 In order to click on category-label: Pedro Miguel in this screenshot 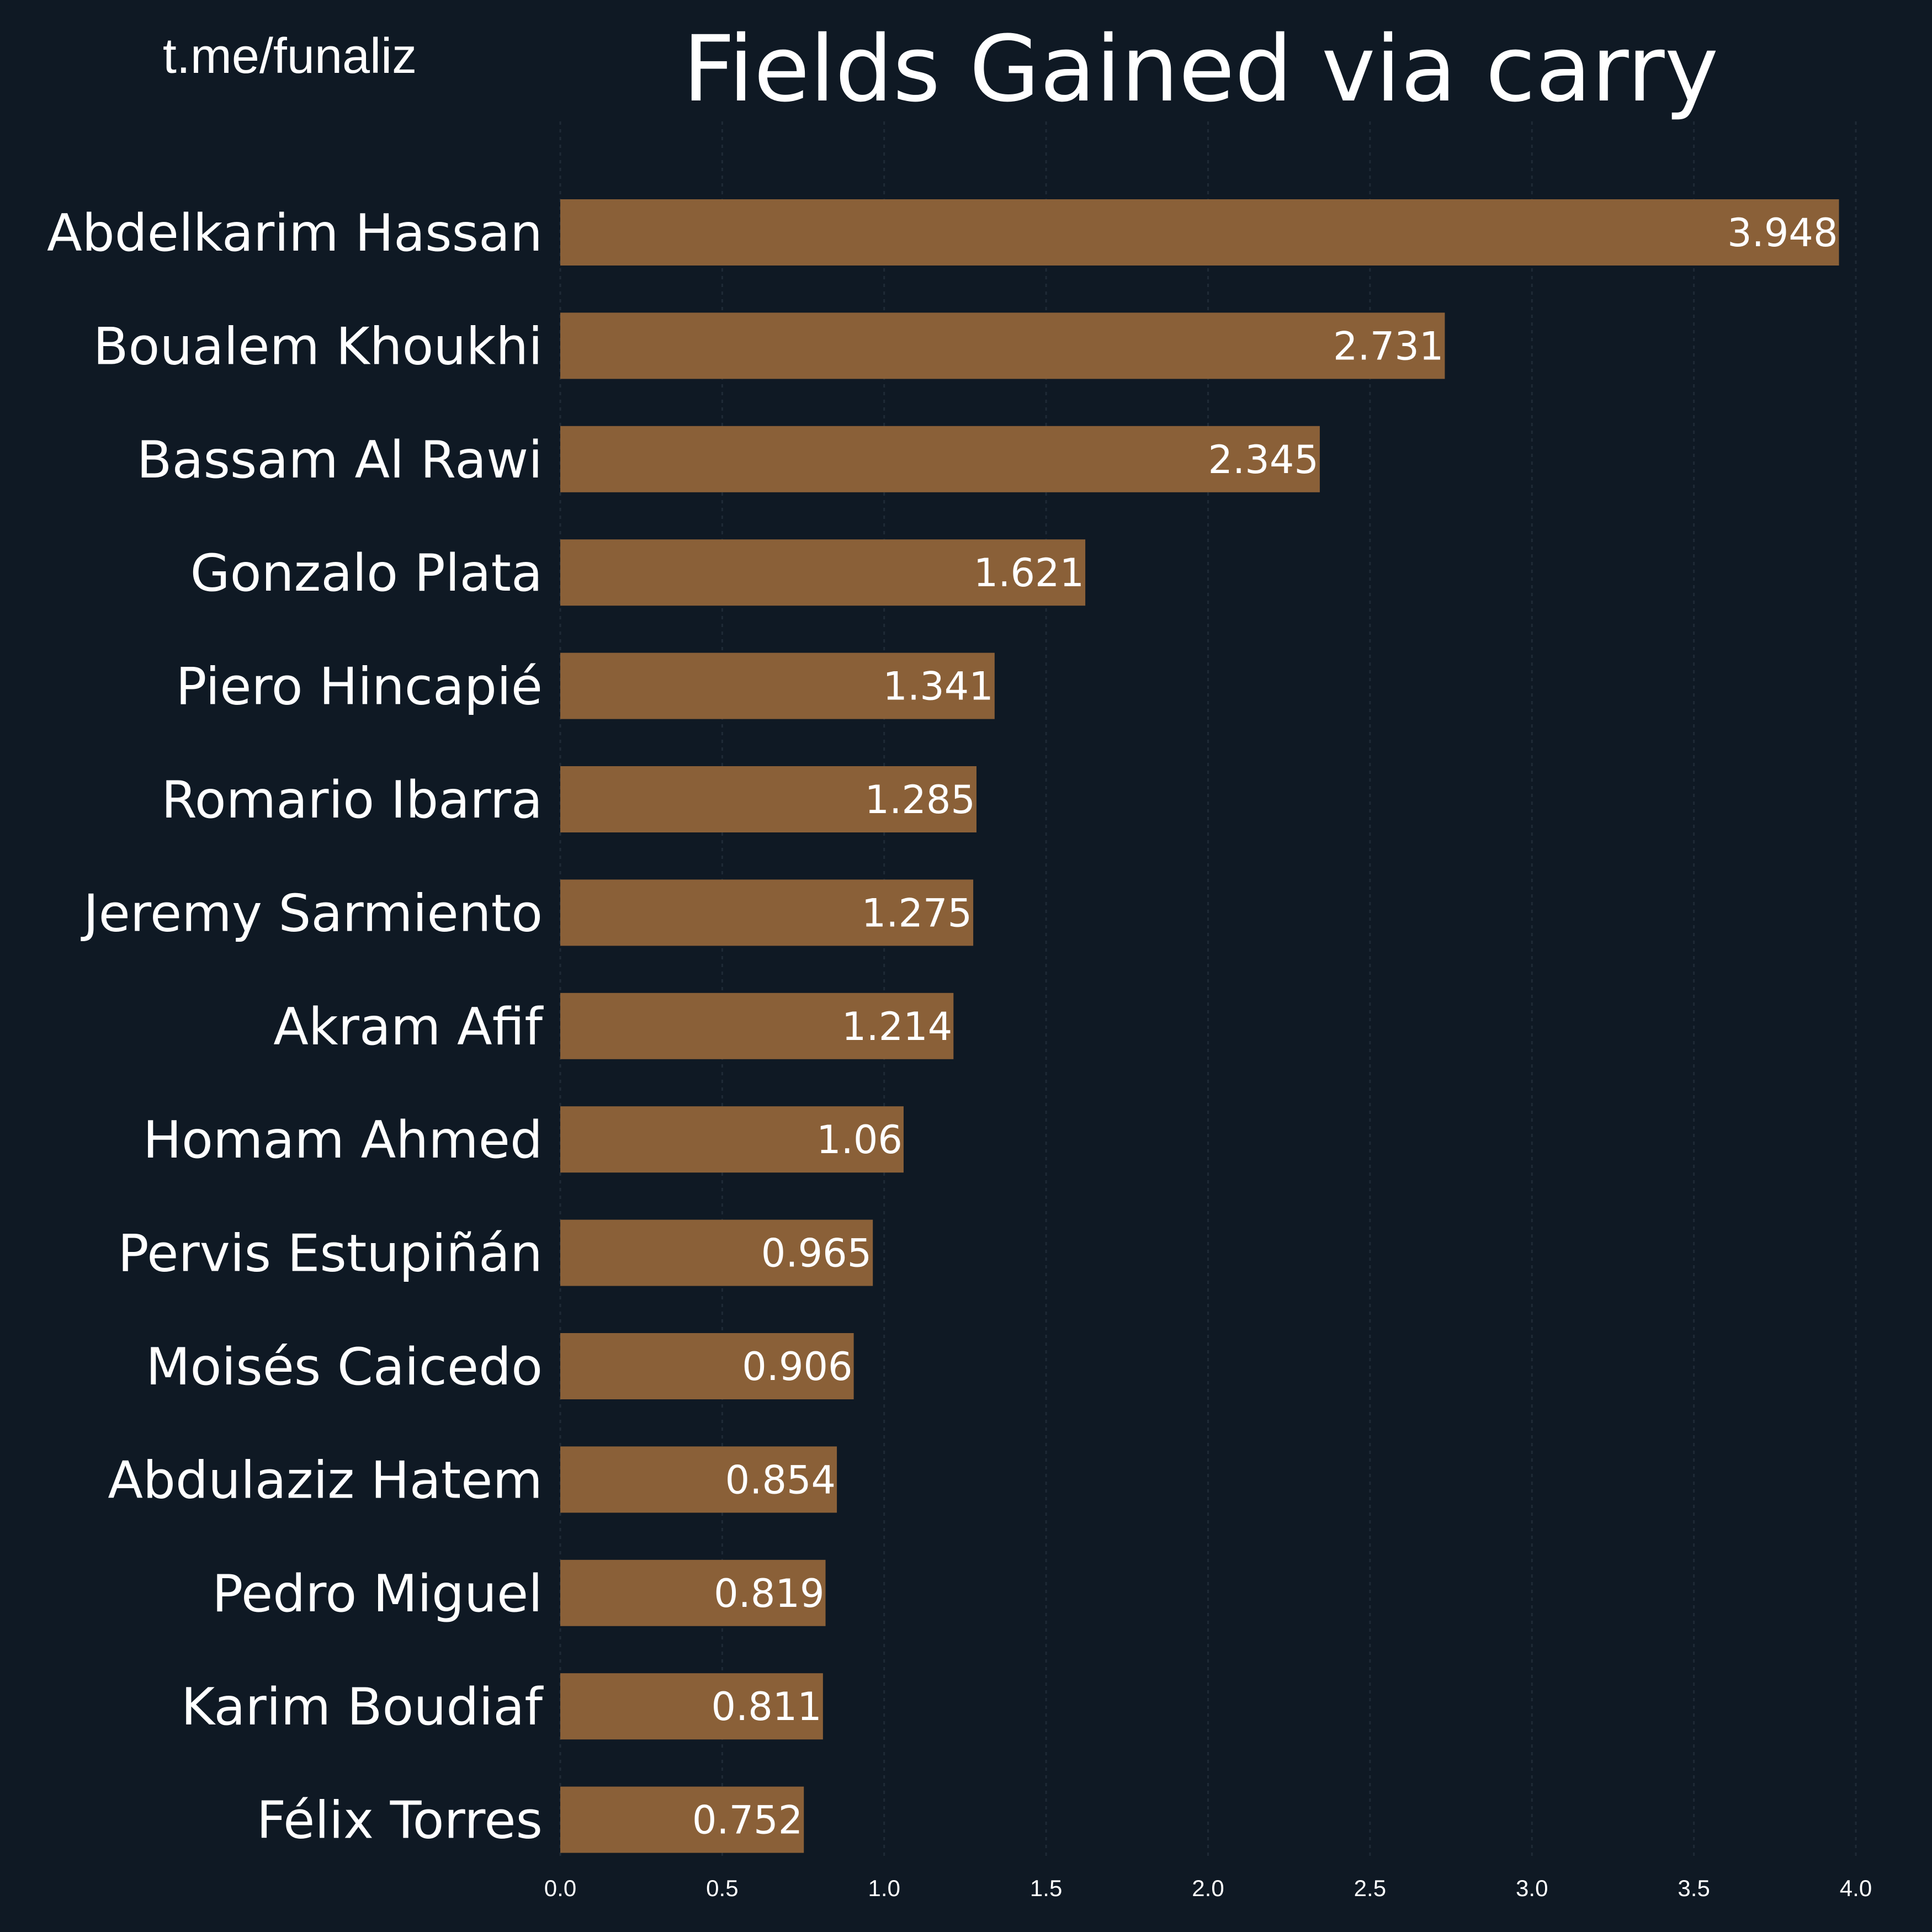, I will do `click(377, 1593)`.